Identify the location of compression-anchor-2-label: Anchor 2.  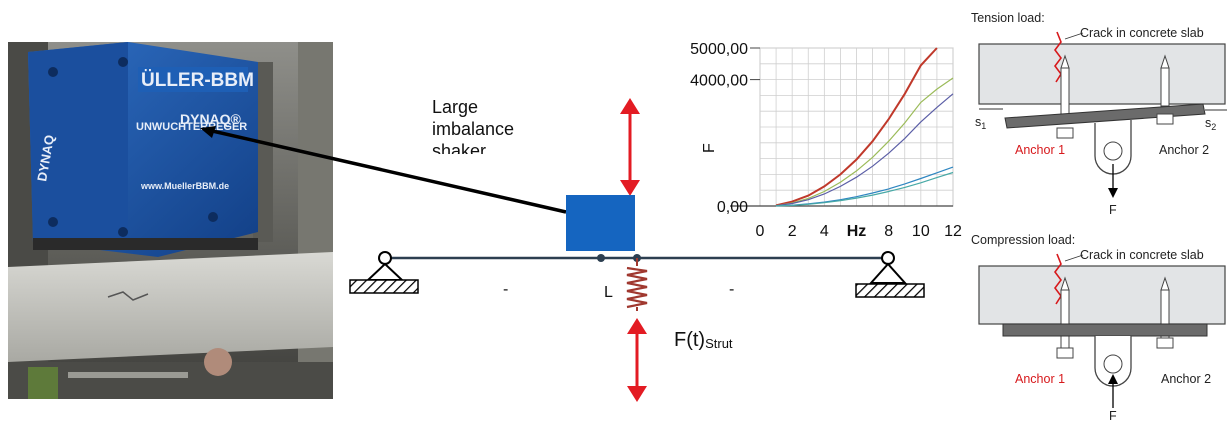
(1186, 379).